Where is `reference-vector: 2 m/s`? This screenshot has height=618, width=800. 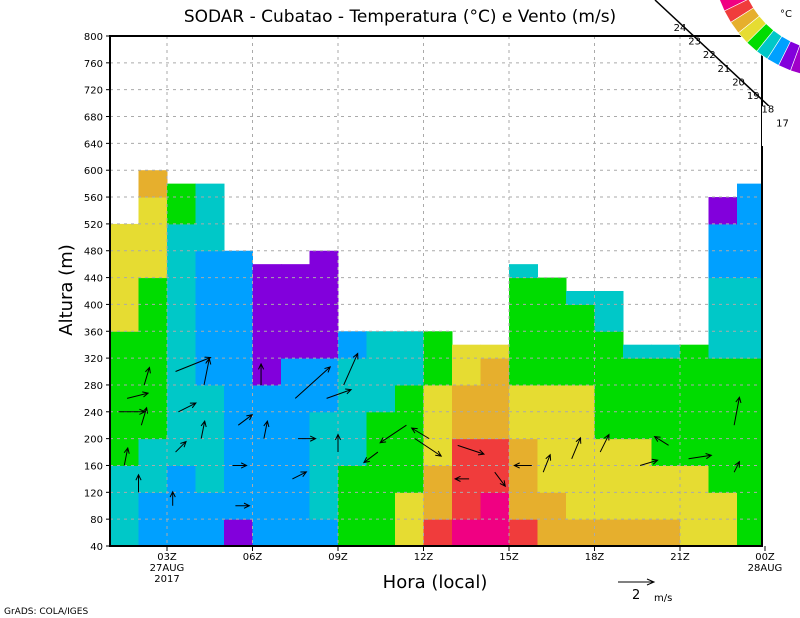 reference-vector: 2 m/s is located at coordinates (645, 591).